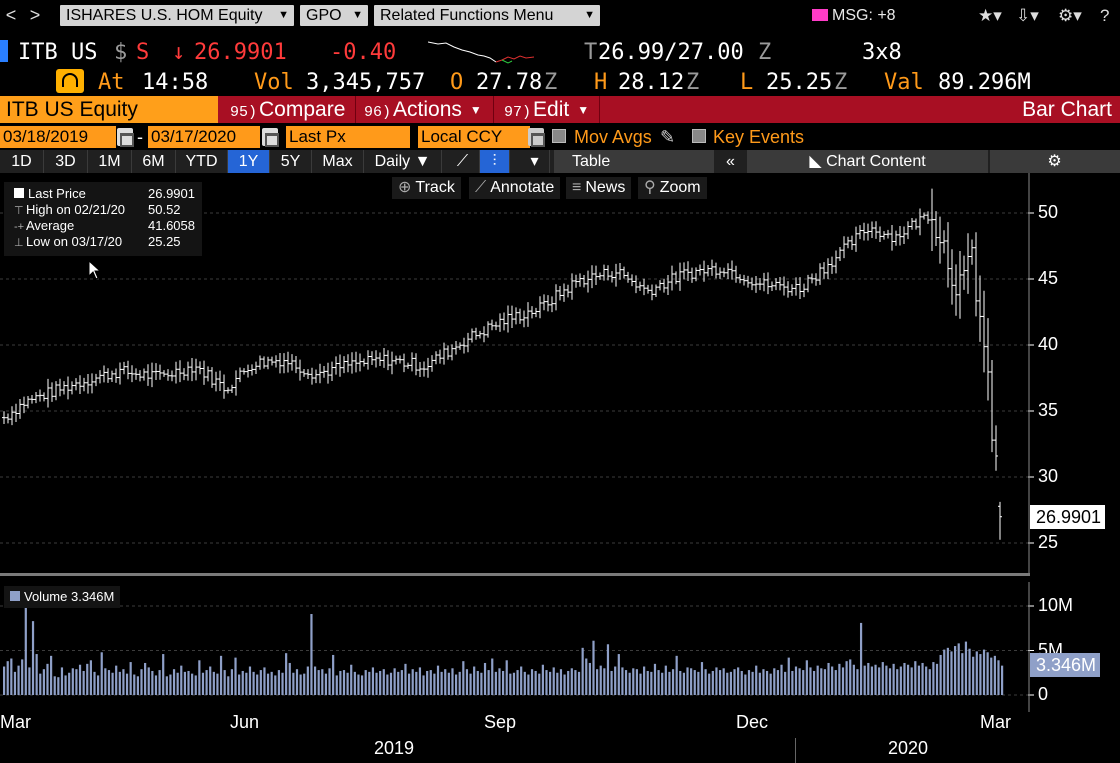 This screenshot has width=1120, height=763. Describe the element at coordinates (990, 15) in the screenshot. I see `favorites-star-icon: ★▾` at that location.